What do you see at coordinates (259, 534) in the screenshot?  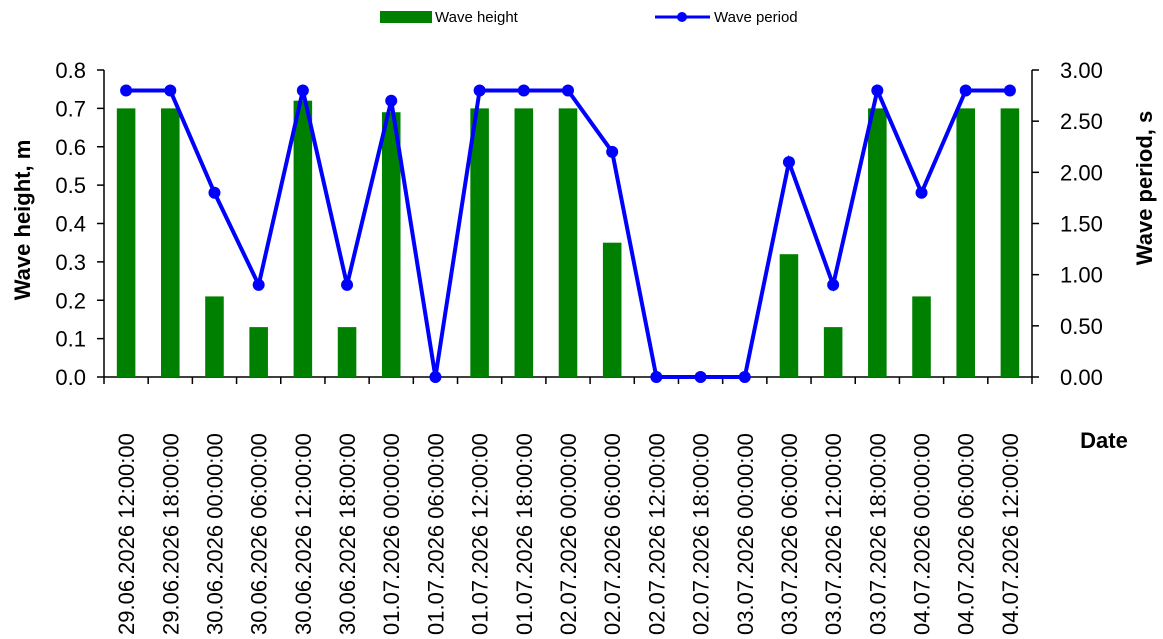 I see `x-date-label: 30.06.2026 06:00:00` at bounding box center [259, 534].